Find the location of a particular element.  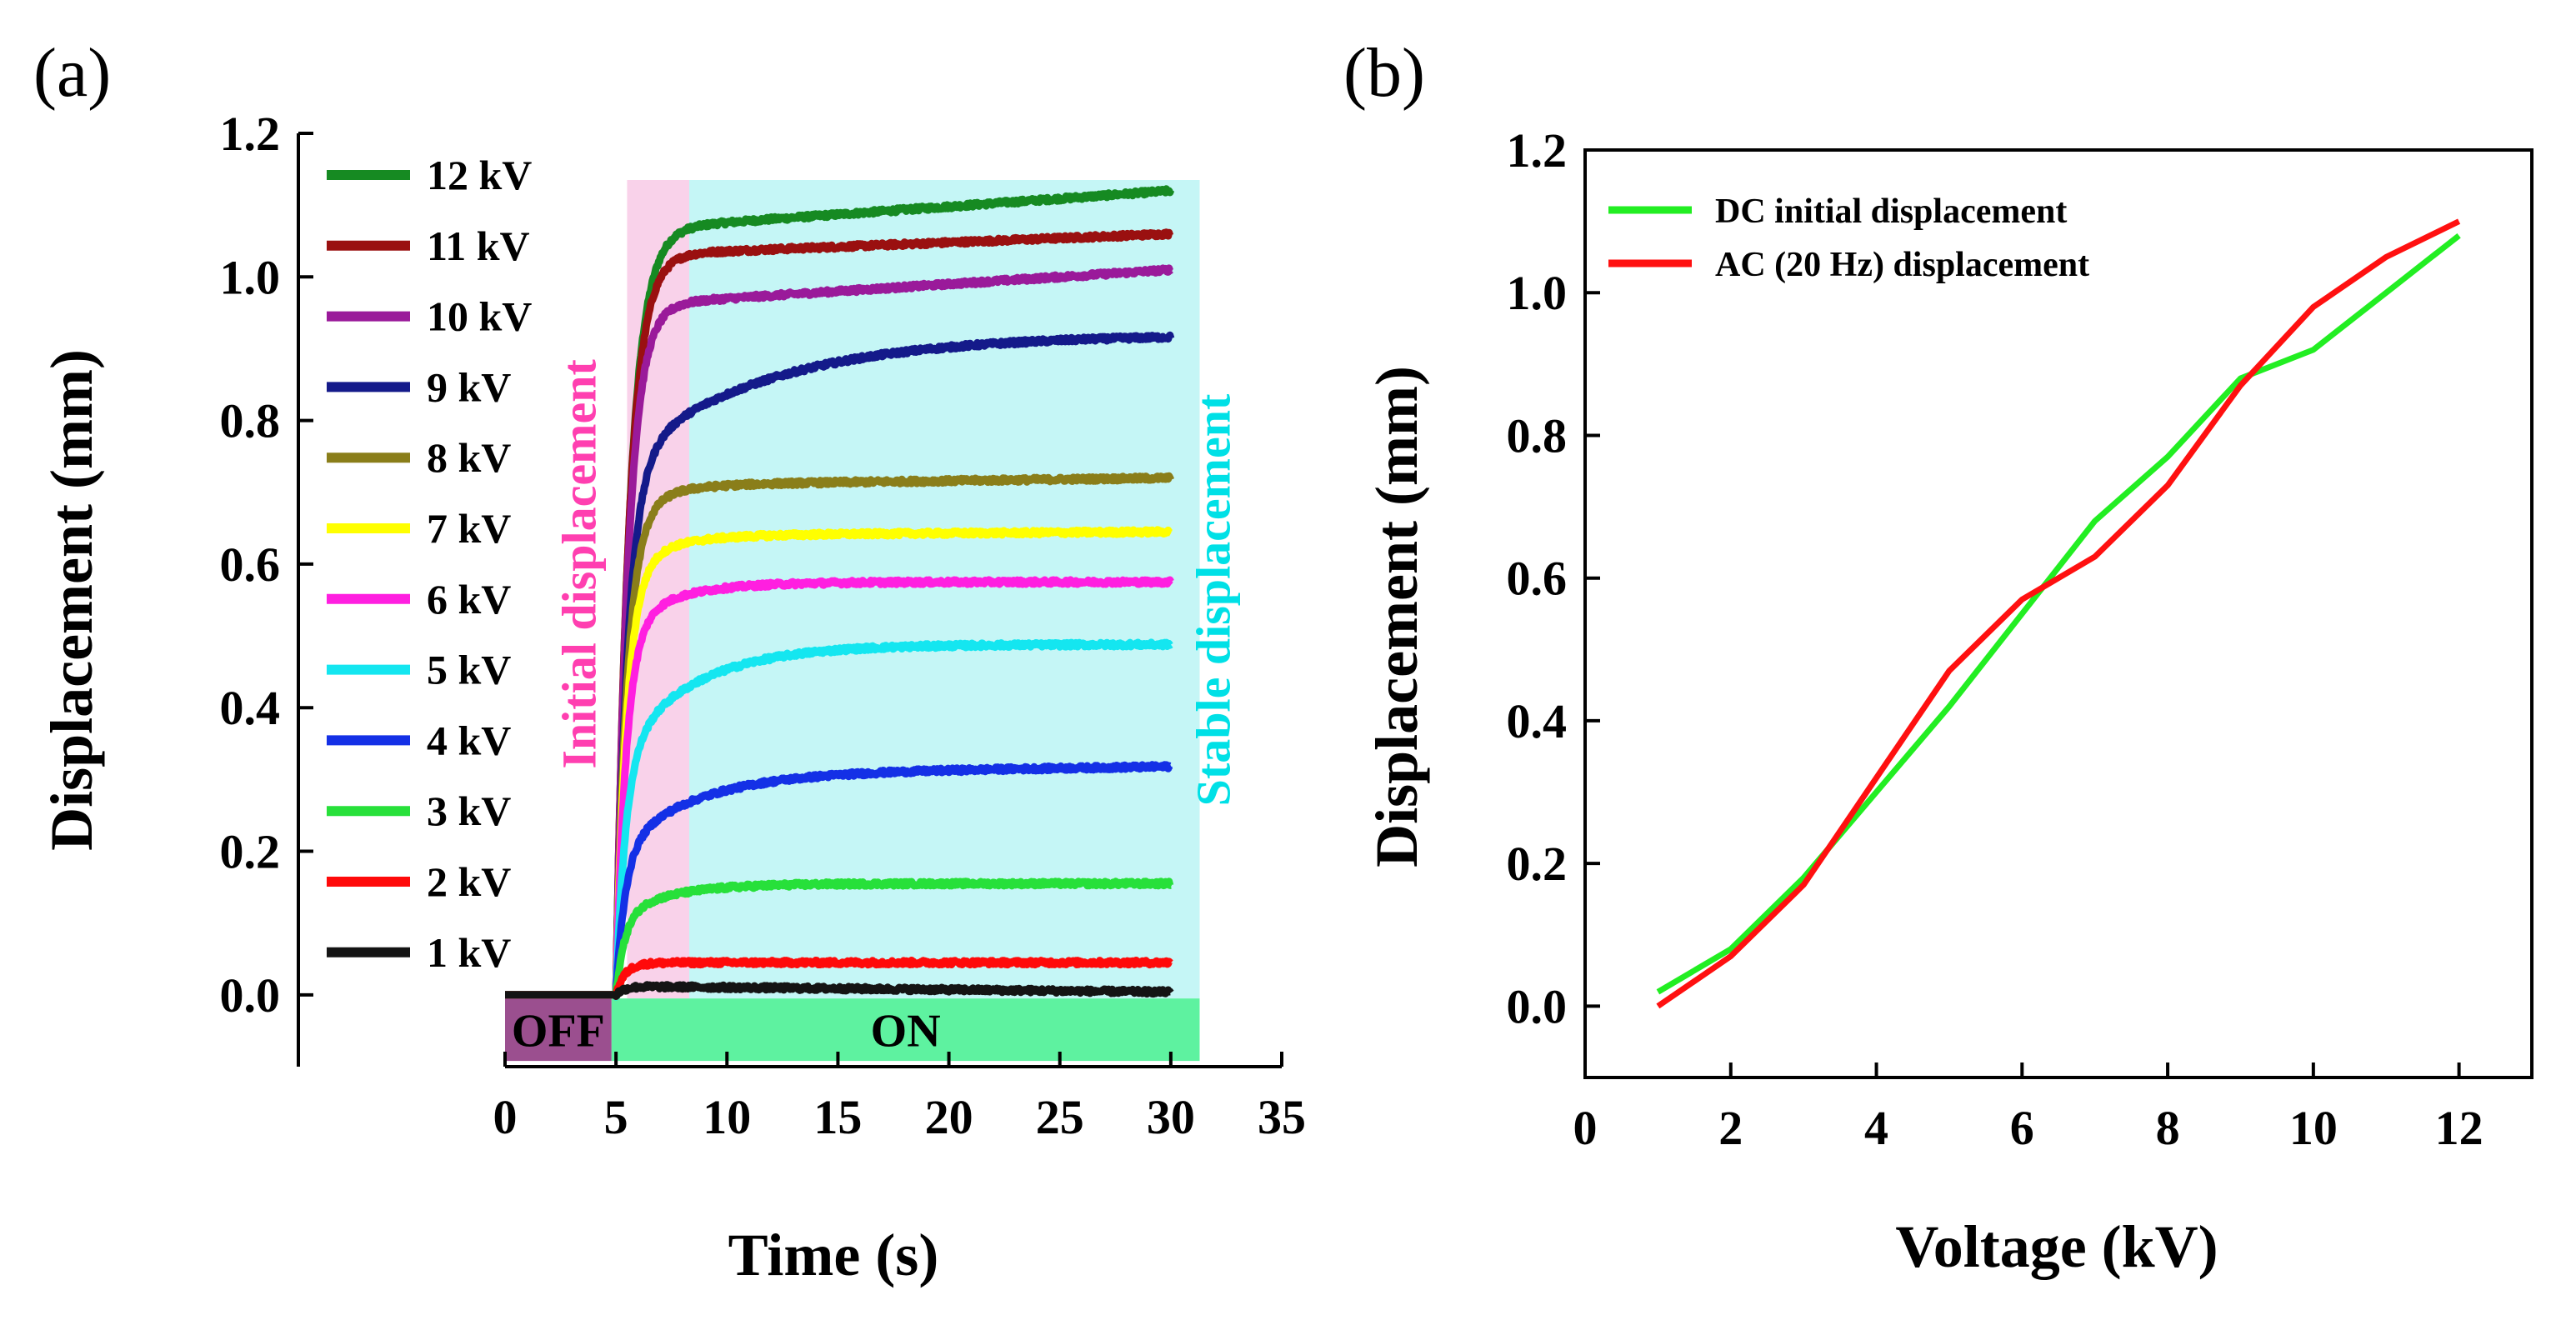

x-tick-label-5: 25 is located at coordinates (1060, 1117).